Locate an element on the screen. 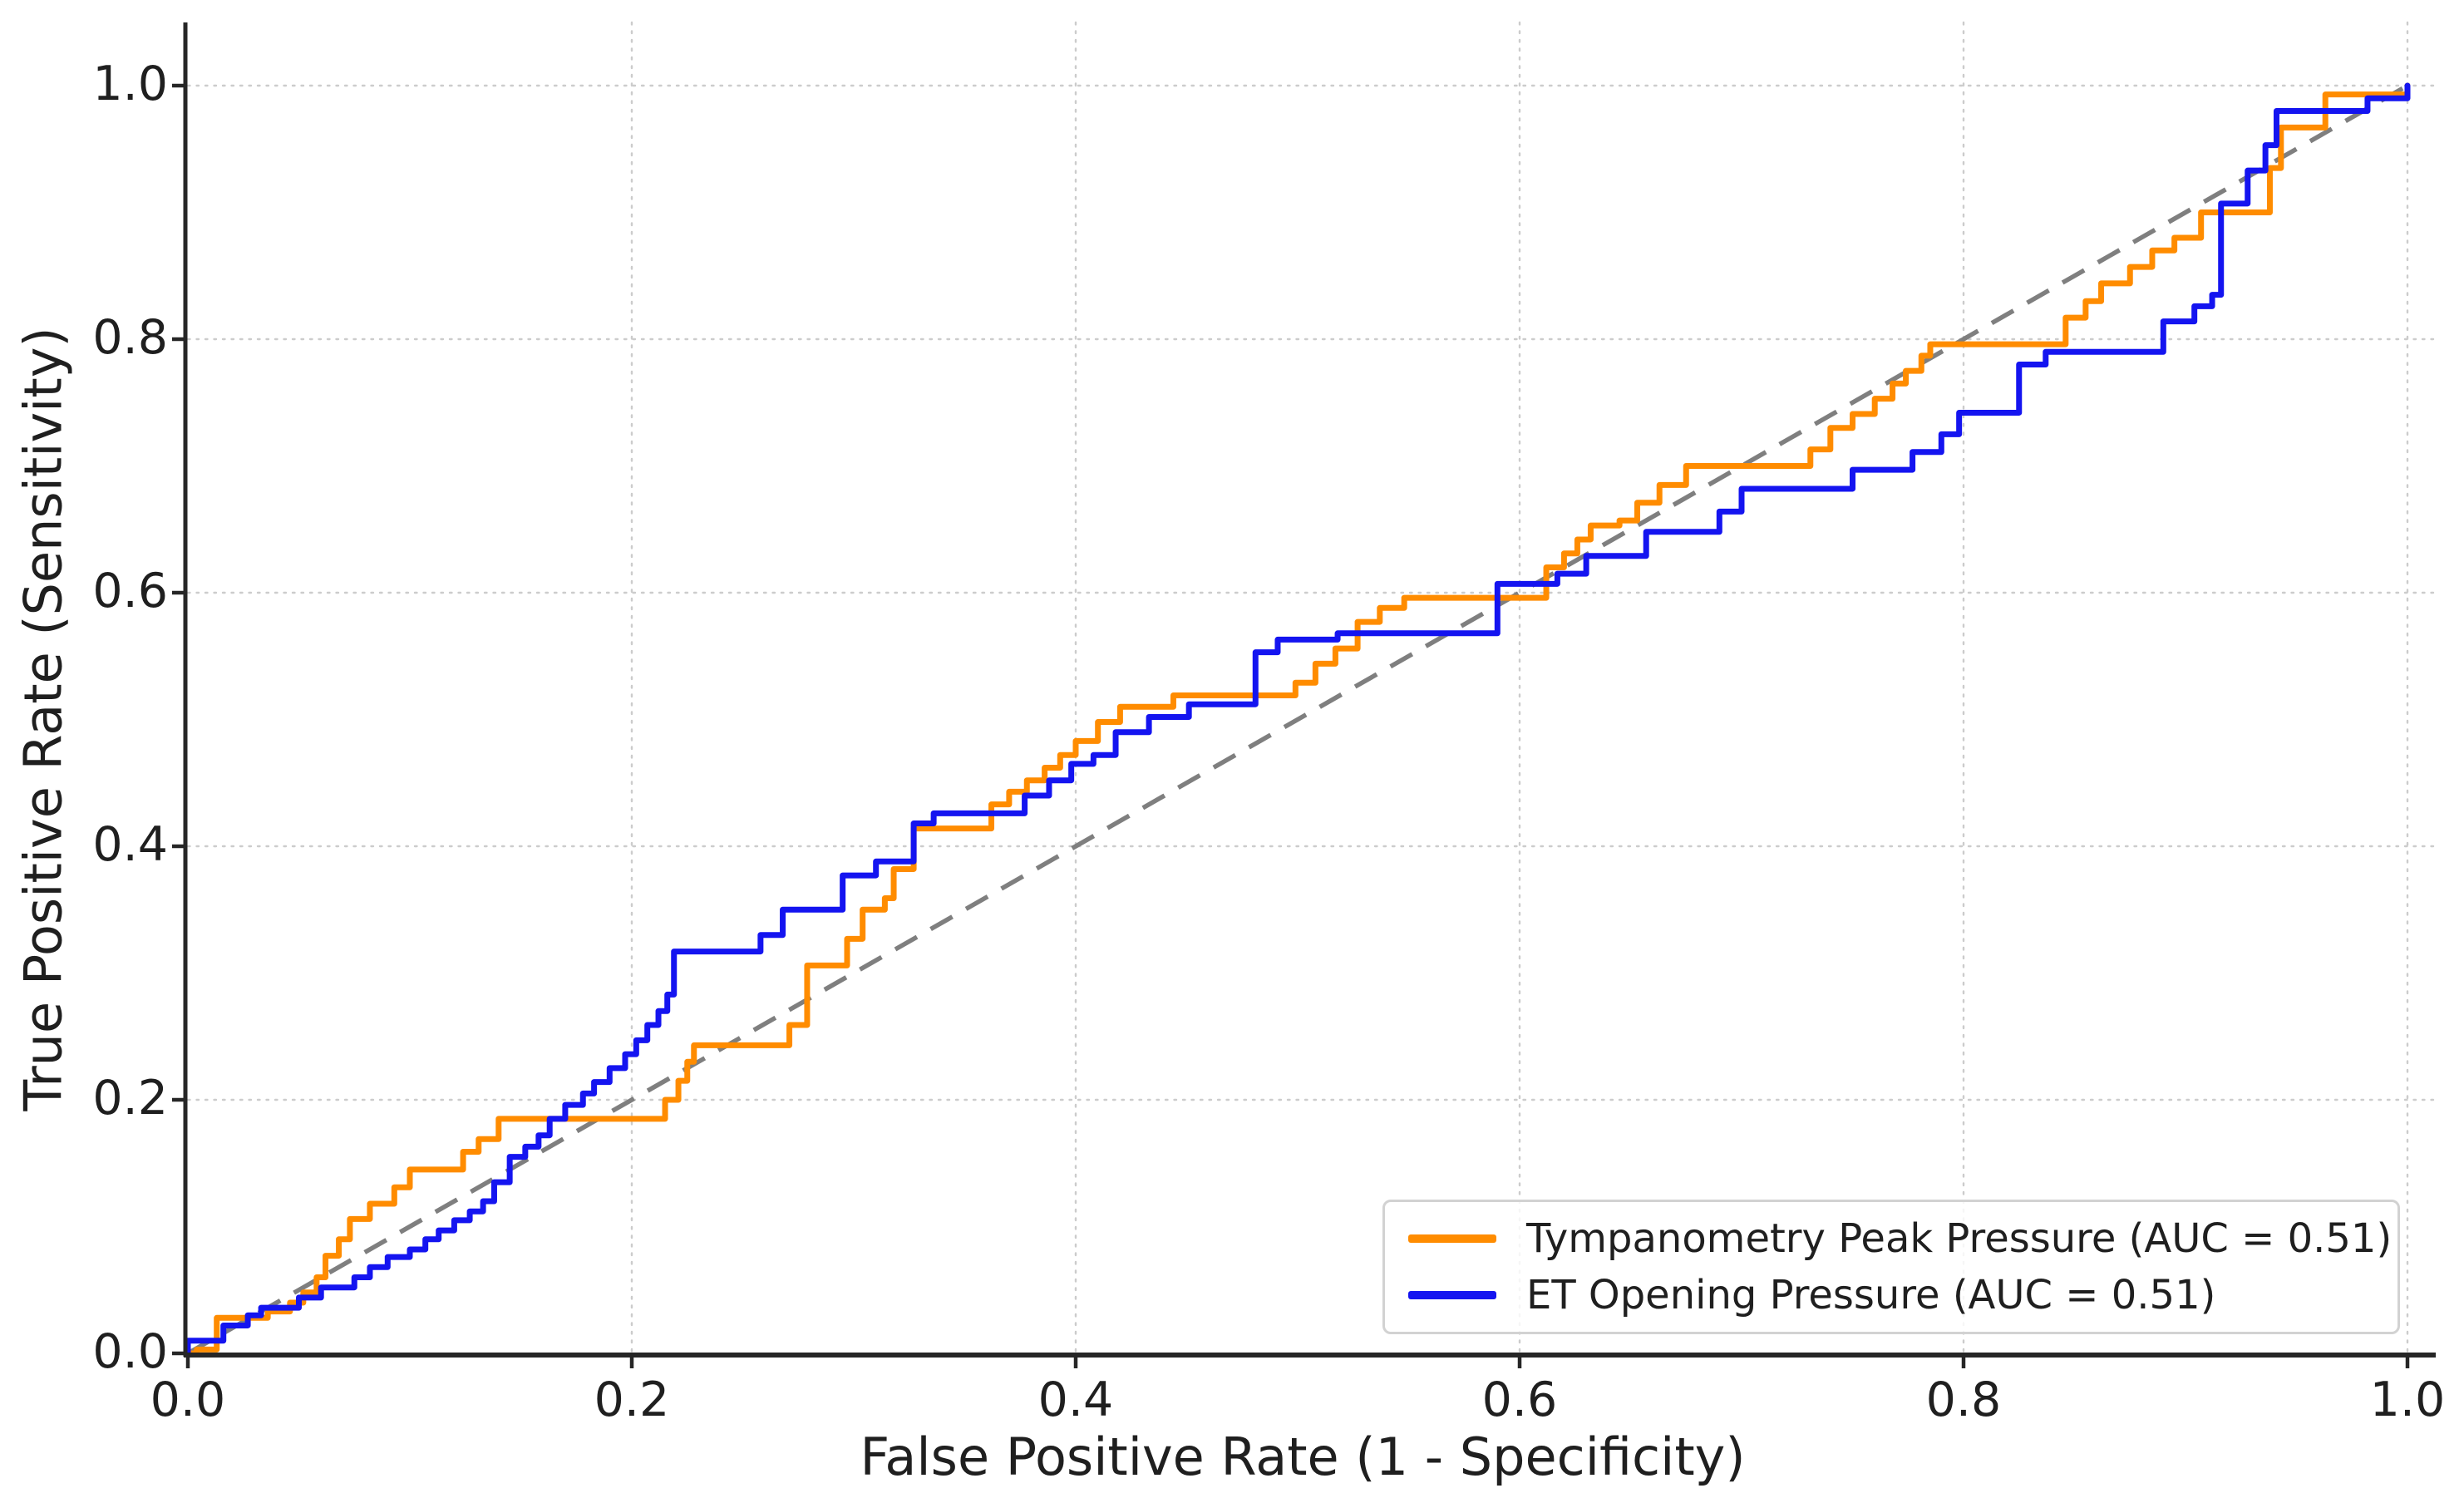  y-tick-label-3: 0.6 is located at coordinates (130, 591).